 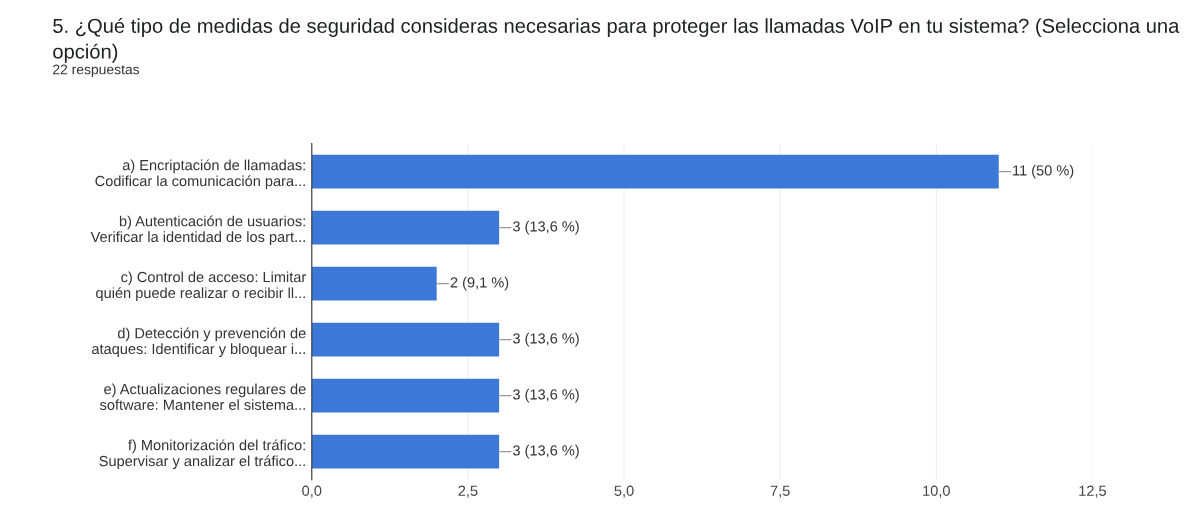 I want to click on x-tick-label: 7,5, so click(x=780, y=491).